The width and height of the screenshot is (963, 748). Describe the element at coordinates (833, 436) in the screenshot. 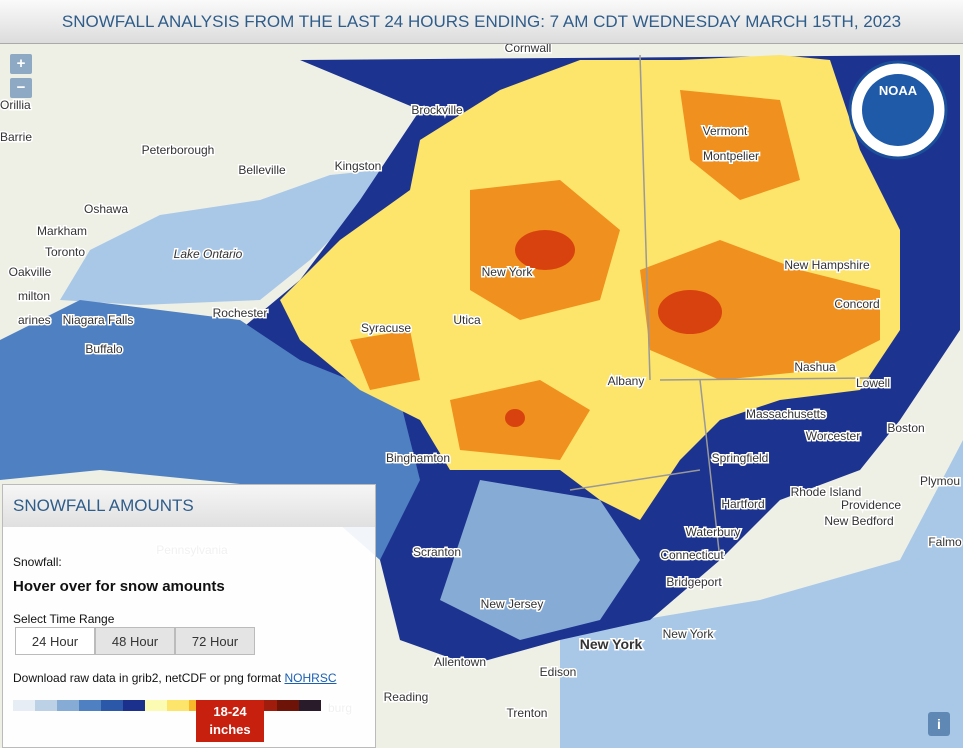

I see `place-label: Worcester` at that location.